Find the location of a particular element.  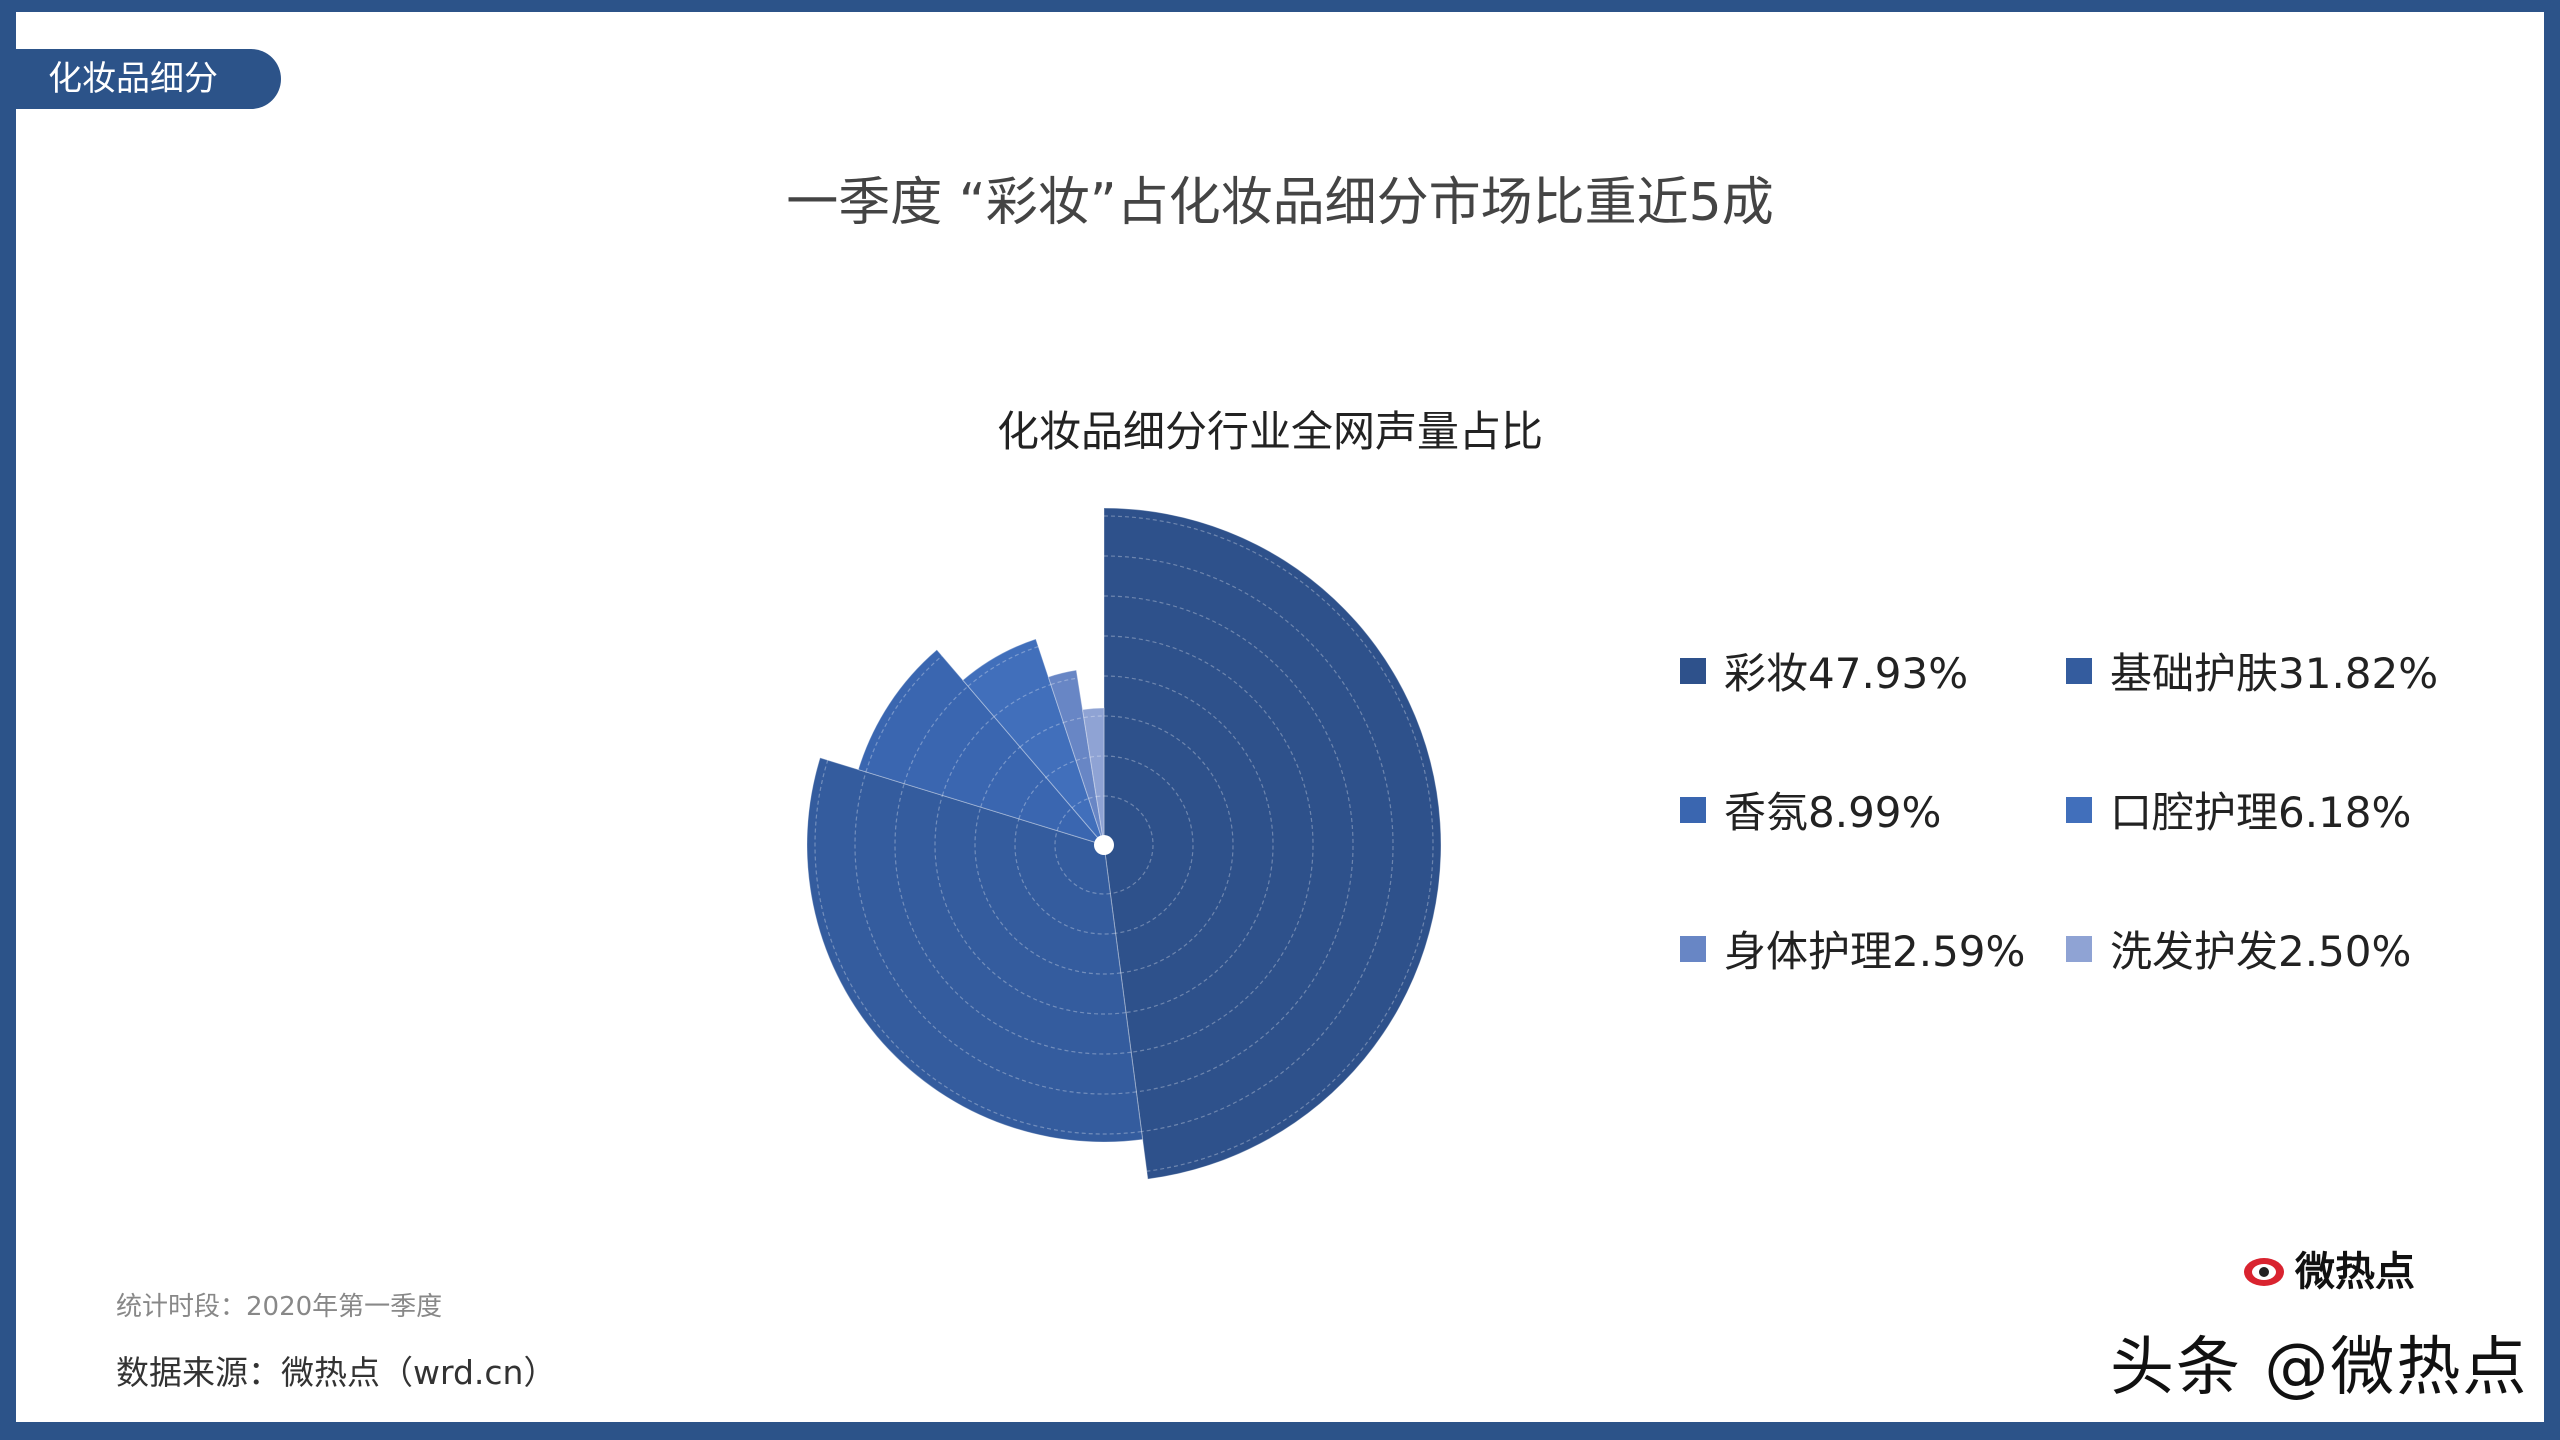

legend-item-5: 洗发护发2.50% is located at coordinates (2238, 948).